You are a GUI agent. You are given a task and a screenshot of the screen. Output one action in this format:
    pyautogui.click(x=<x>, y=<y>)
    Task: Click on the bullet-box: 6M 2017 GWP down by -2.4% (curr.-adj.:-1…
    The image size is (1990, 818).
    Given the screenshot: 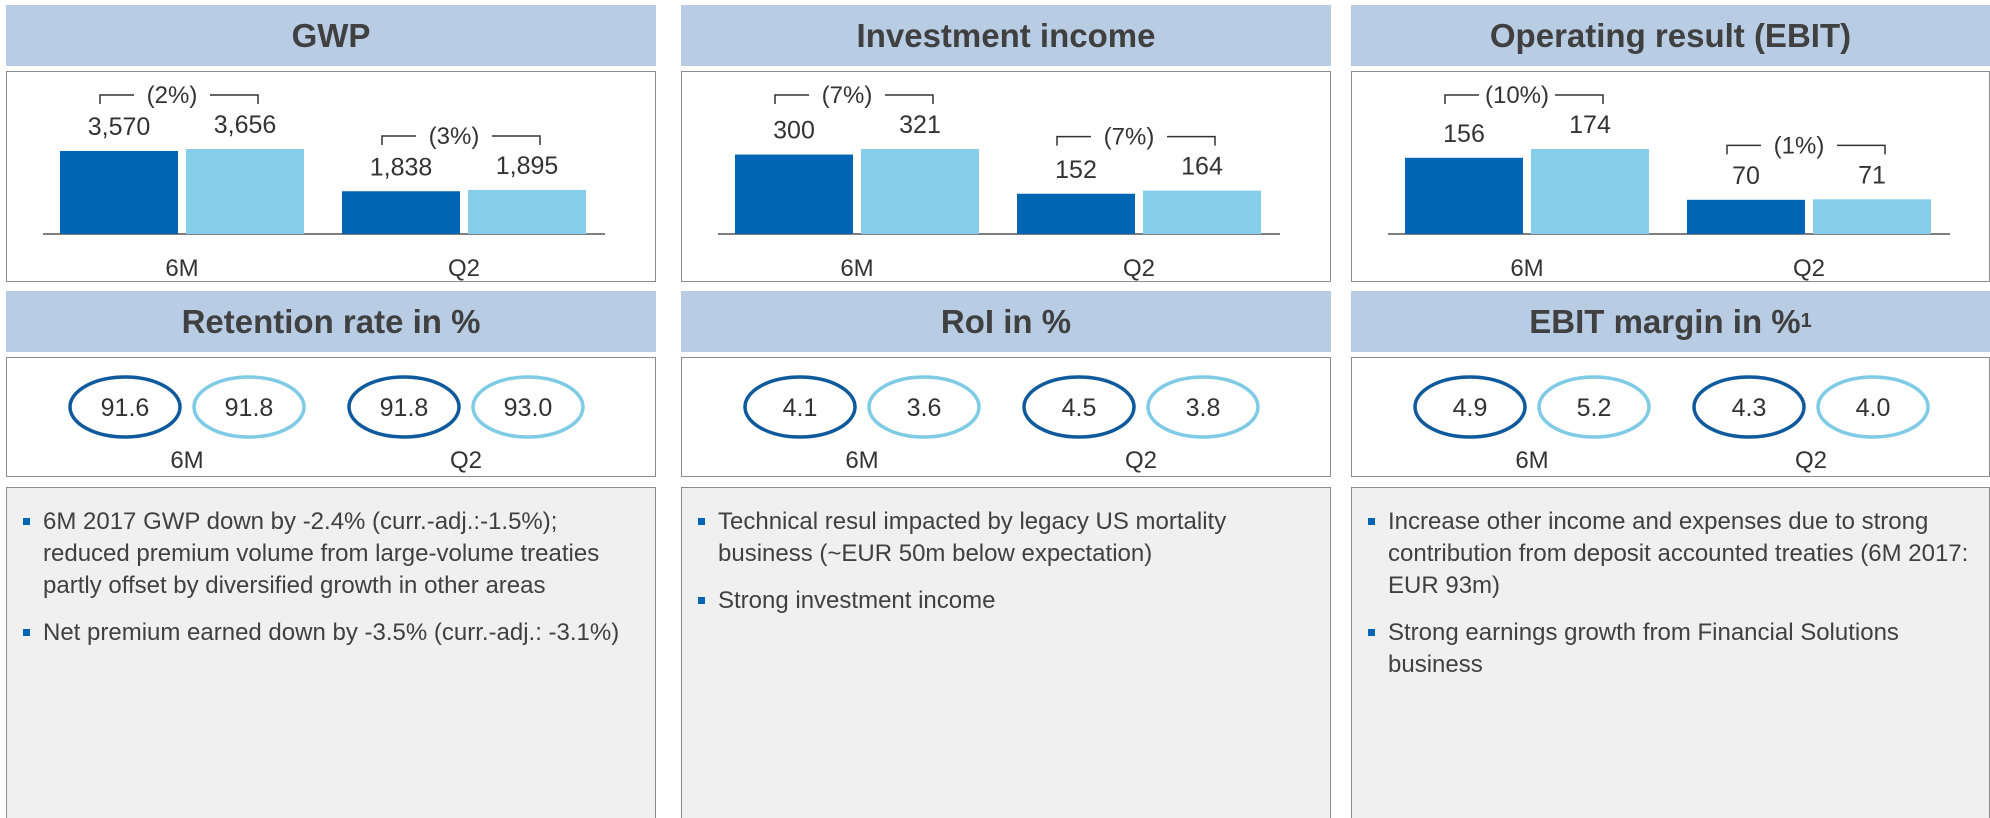 What is the action you would take?
    pyautogui.click(x=331, y=652)
    